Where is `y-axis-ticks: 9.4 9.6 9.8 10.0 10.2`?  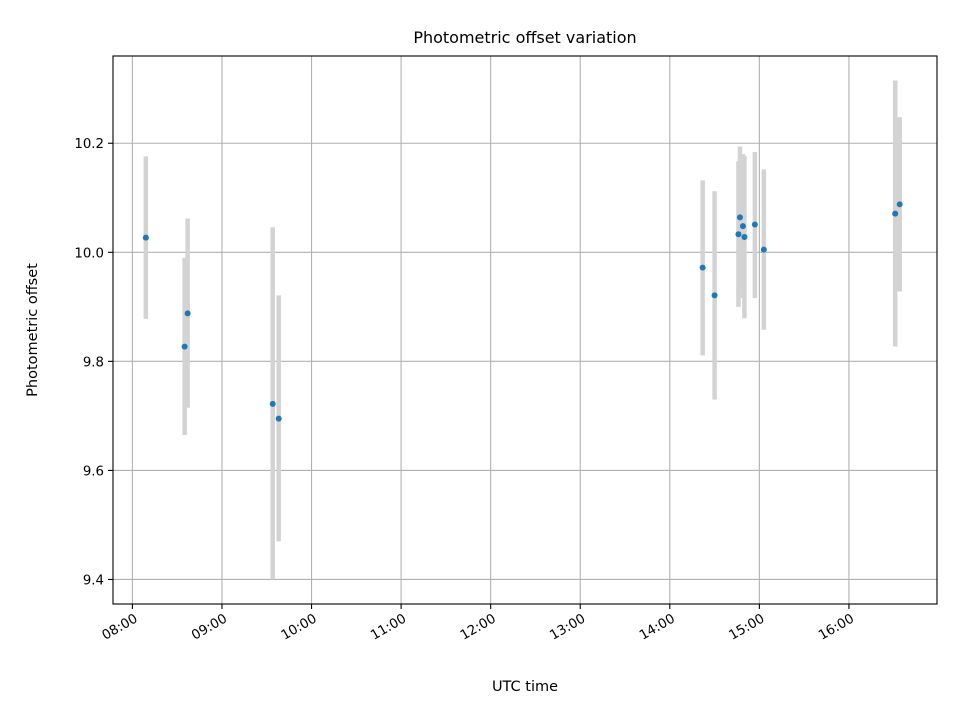 y-axis-ticks: 9.4 9.6 9.8 10.0 10.2 is located at coordinates (93, 362).